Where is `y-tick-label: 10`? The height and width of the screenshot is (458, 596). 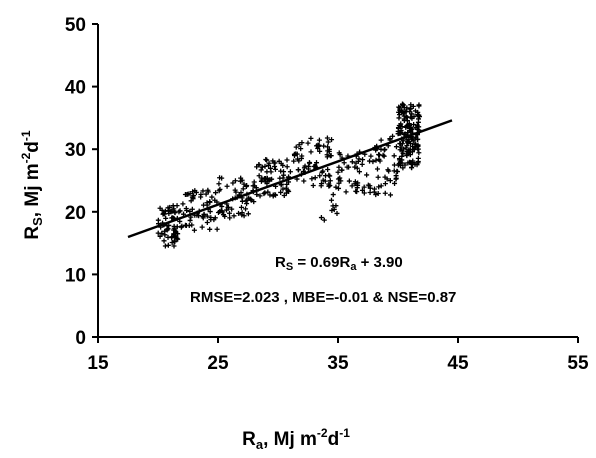
y-tick-label: 10 is located at coordinates (75, 275).